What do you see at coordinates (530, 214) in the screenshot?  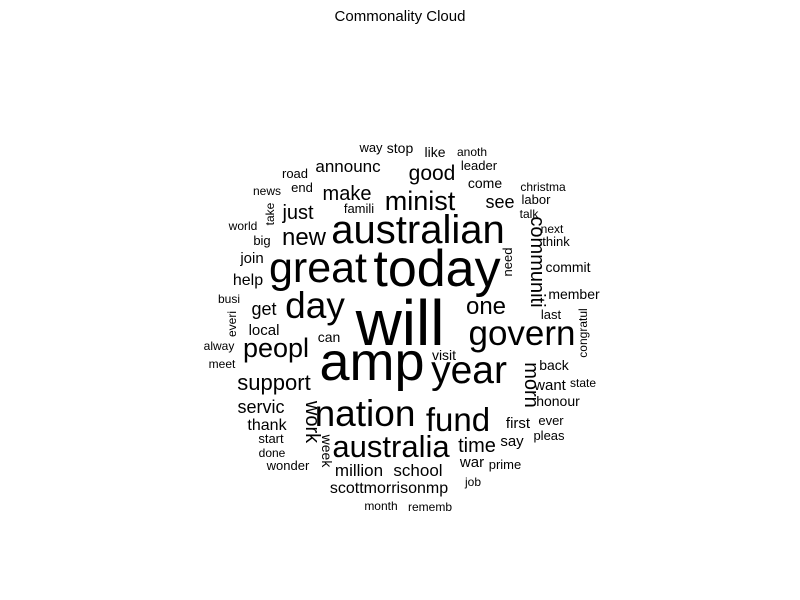 I see `word-talk: talk` at bounding box center [530, 214].